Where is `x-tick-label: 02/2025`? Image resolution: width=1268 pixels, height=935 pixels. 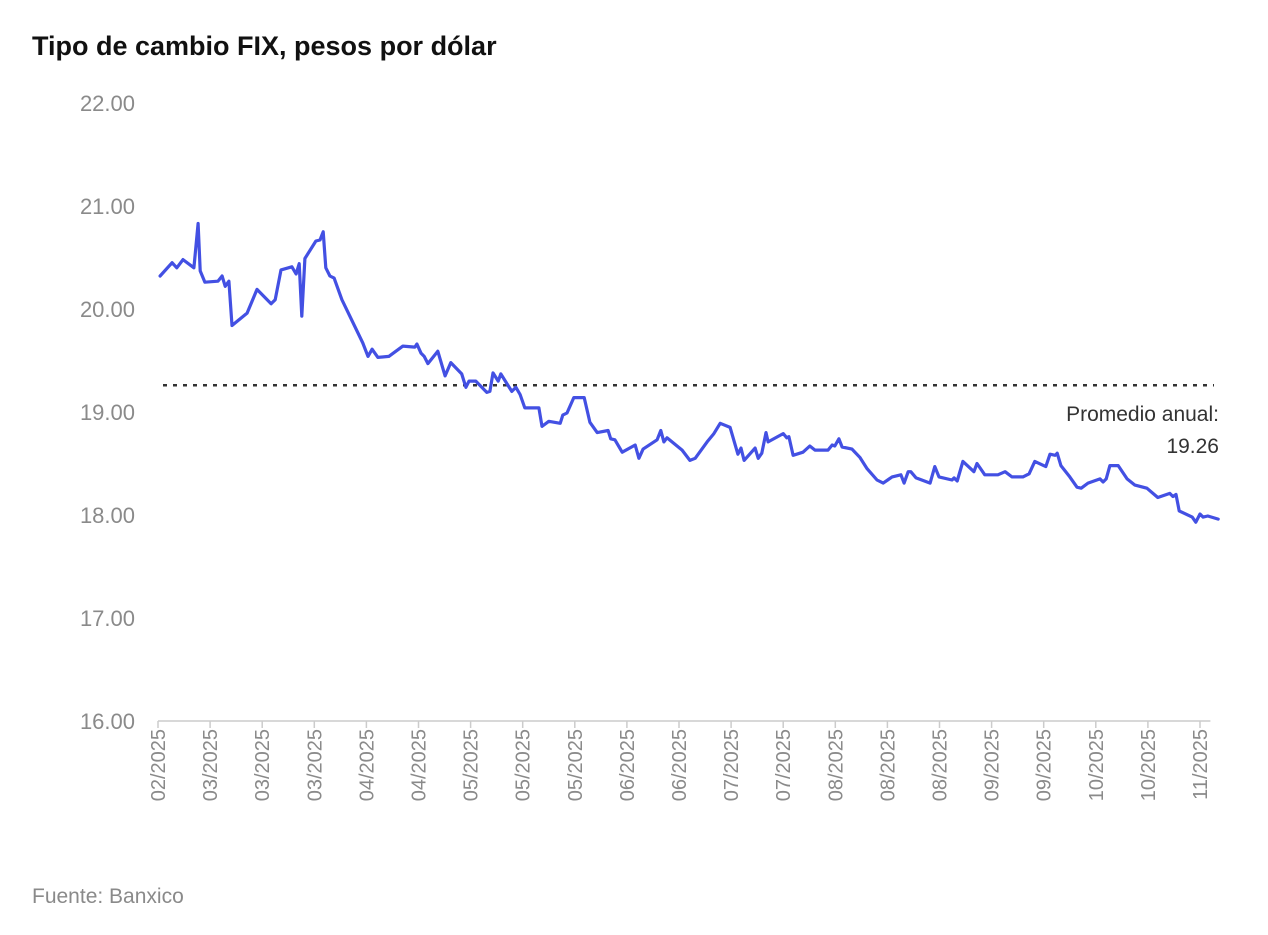 x-tick-label: 02/2025 is located at coordinates (159, 765).